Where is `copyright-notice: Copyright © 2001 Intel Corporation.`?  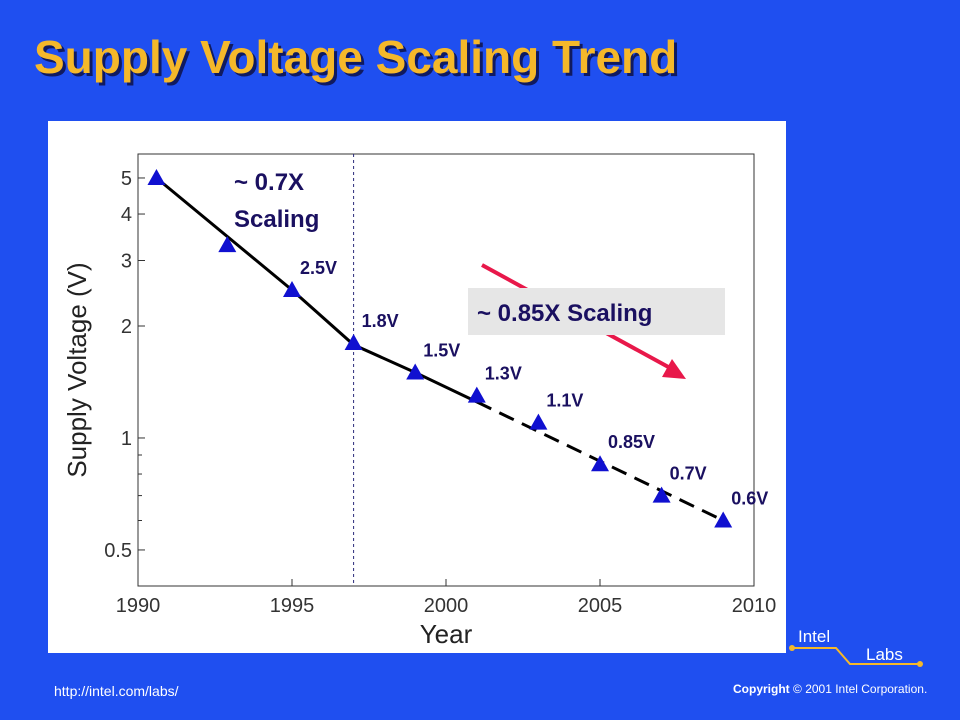 copyright-notice: Copyright © 2001 Intel Corporation. is located at coordinates (830, 689).